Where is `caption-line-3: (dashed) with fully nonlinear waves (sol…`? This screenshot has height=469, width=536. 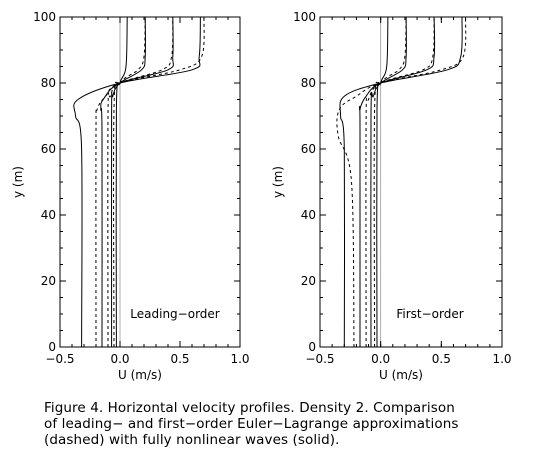 caption-line-3: (dashed) with fully nonlinear waves (sol… is located at coordinates (192, 440).